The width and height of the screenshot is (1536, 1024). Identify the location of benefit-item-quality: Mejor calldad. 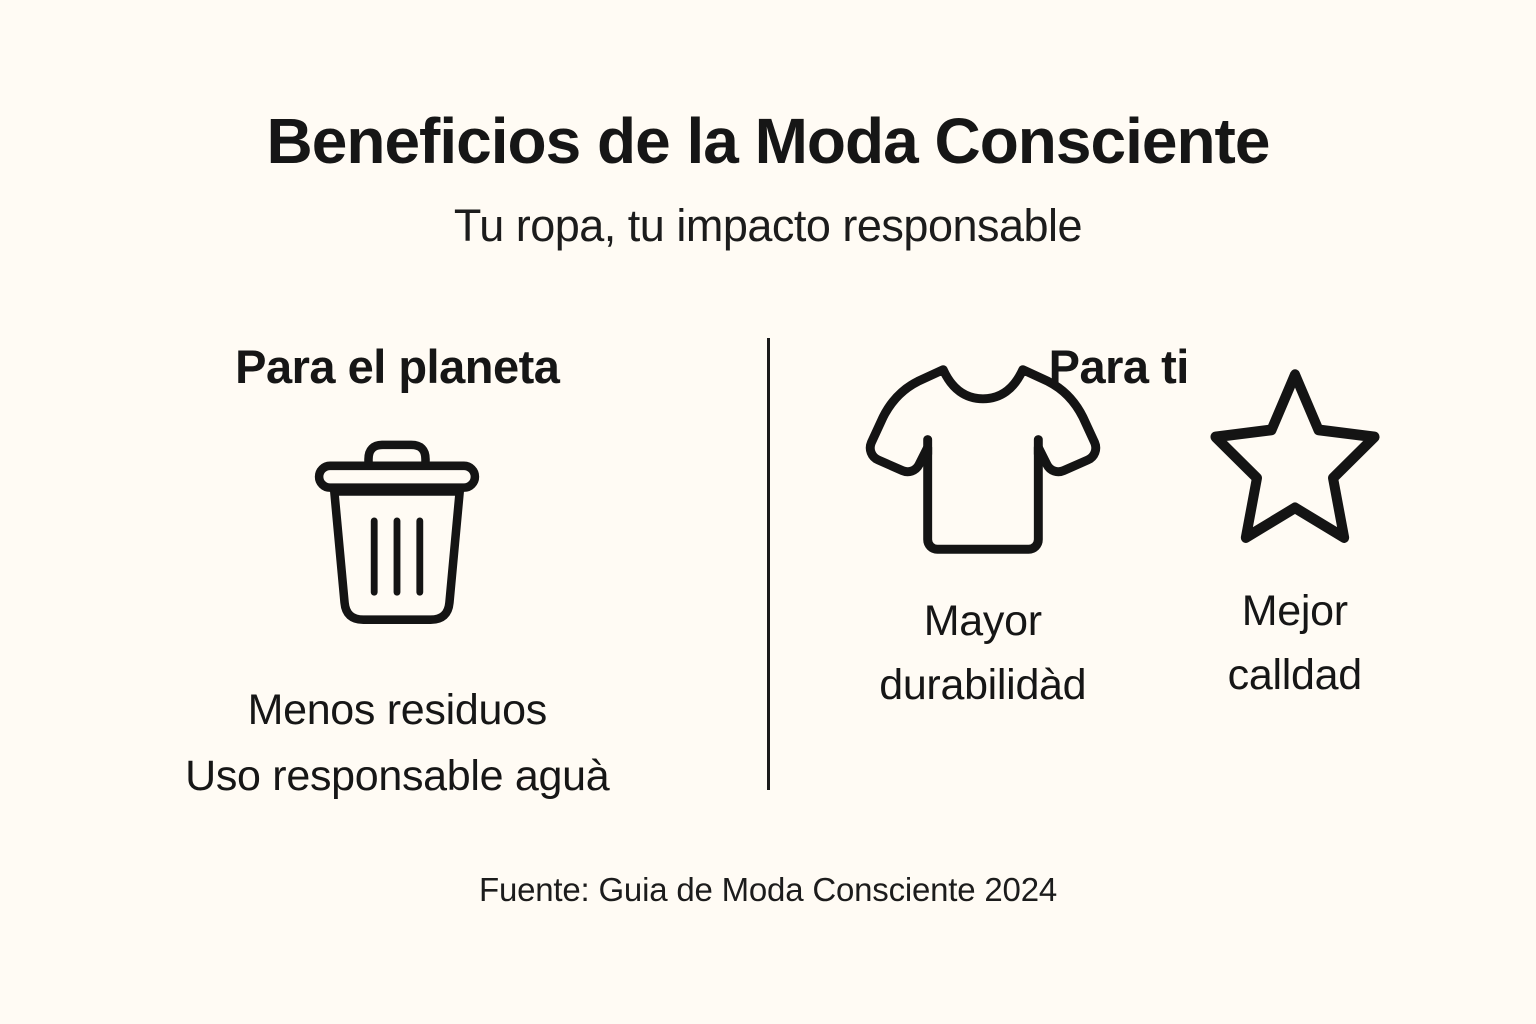
(1295, 533).